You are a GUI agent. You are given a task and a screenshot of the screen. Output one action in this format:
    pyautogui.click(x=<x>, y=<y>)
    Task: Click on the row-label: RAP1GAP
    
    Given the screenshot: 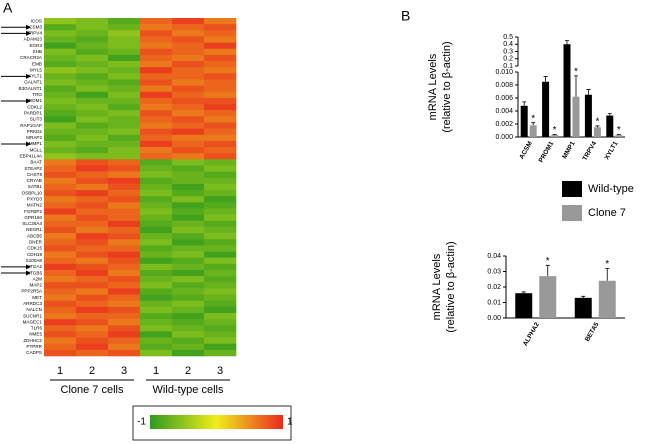 What is the action you would take?
    pyautogui.click(x=31, y=125)
    